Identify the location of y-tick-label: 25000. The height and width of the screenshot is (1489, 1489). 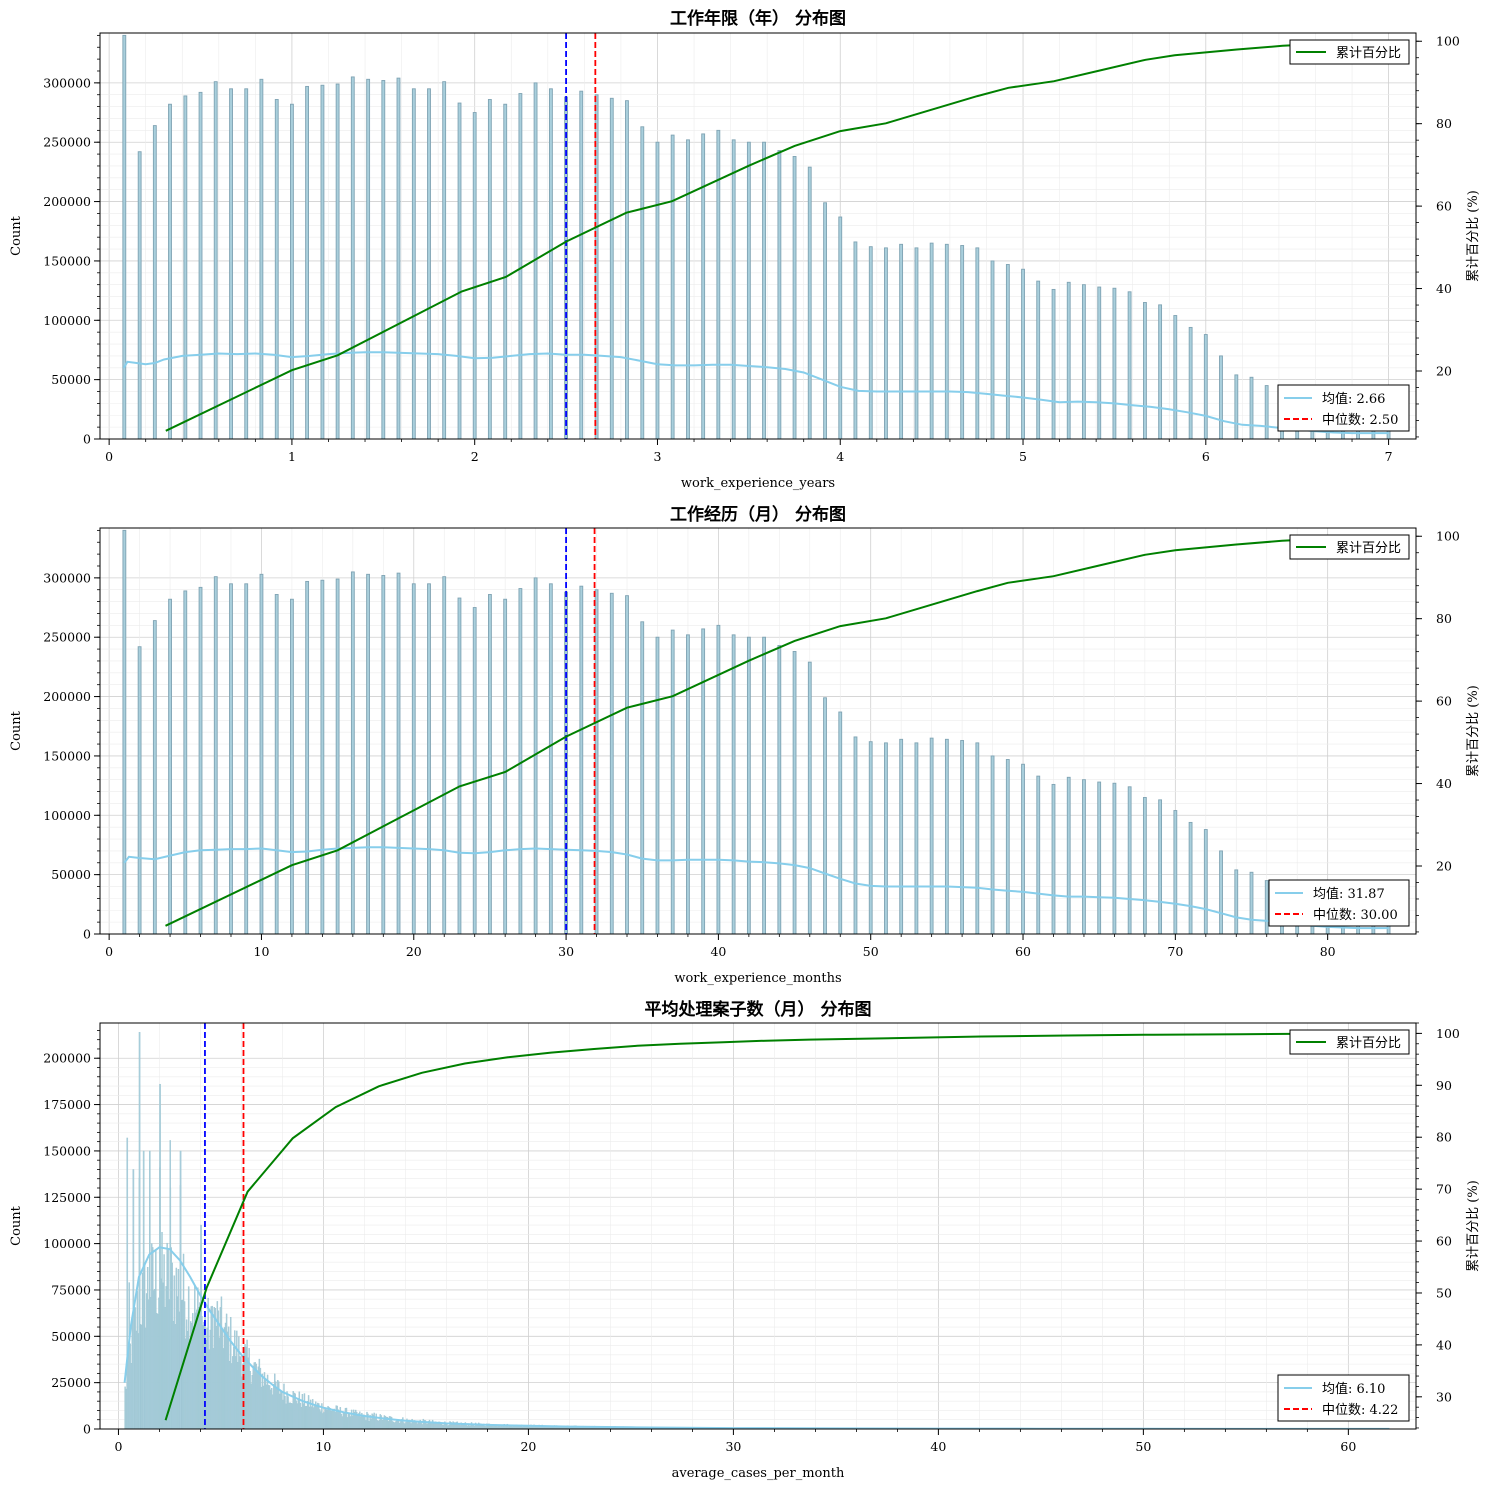
(71, 1382).